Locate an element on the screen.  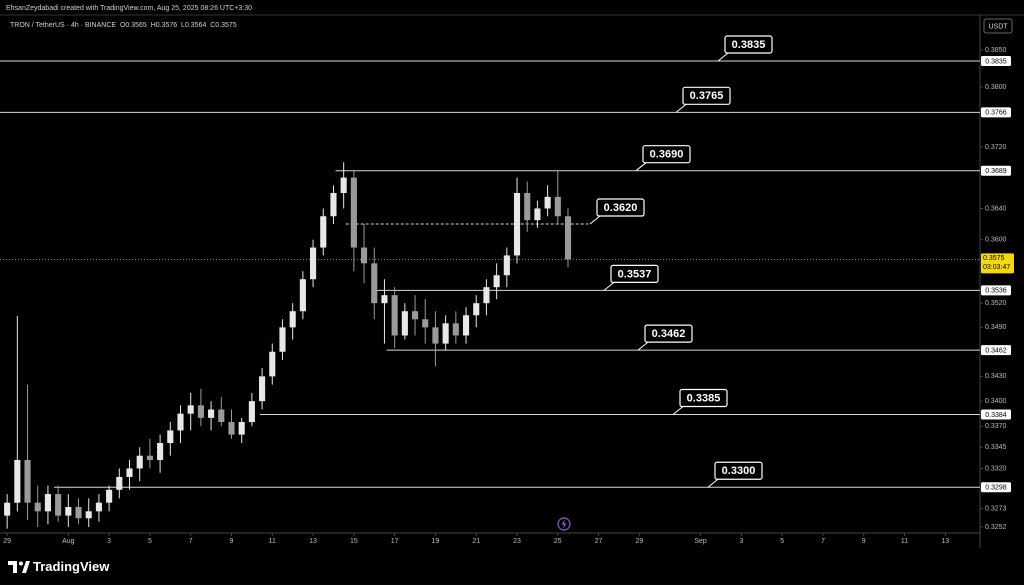
brand-logo is located at coordinates (19, 567).